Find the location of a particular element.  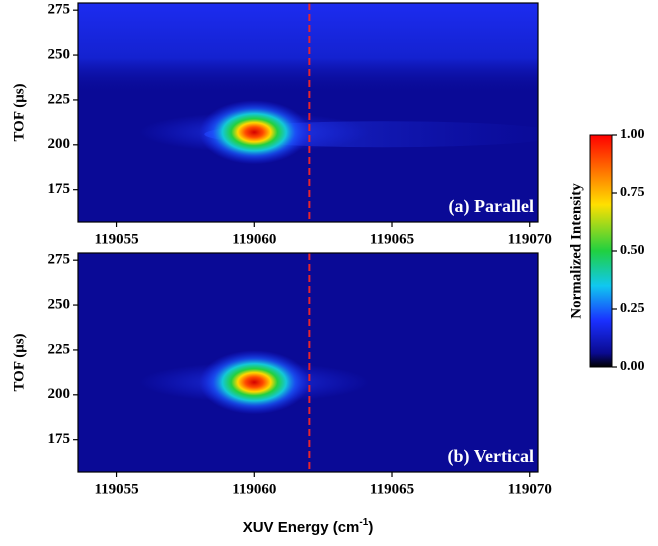

colorbar-tick-label: 0.00 is located at coordinates (632, 366).